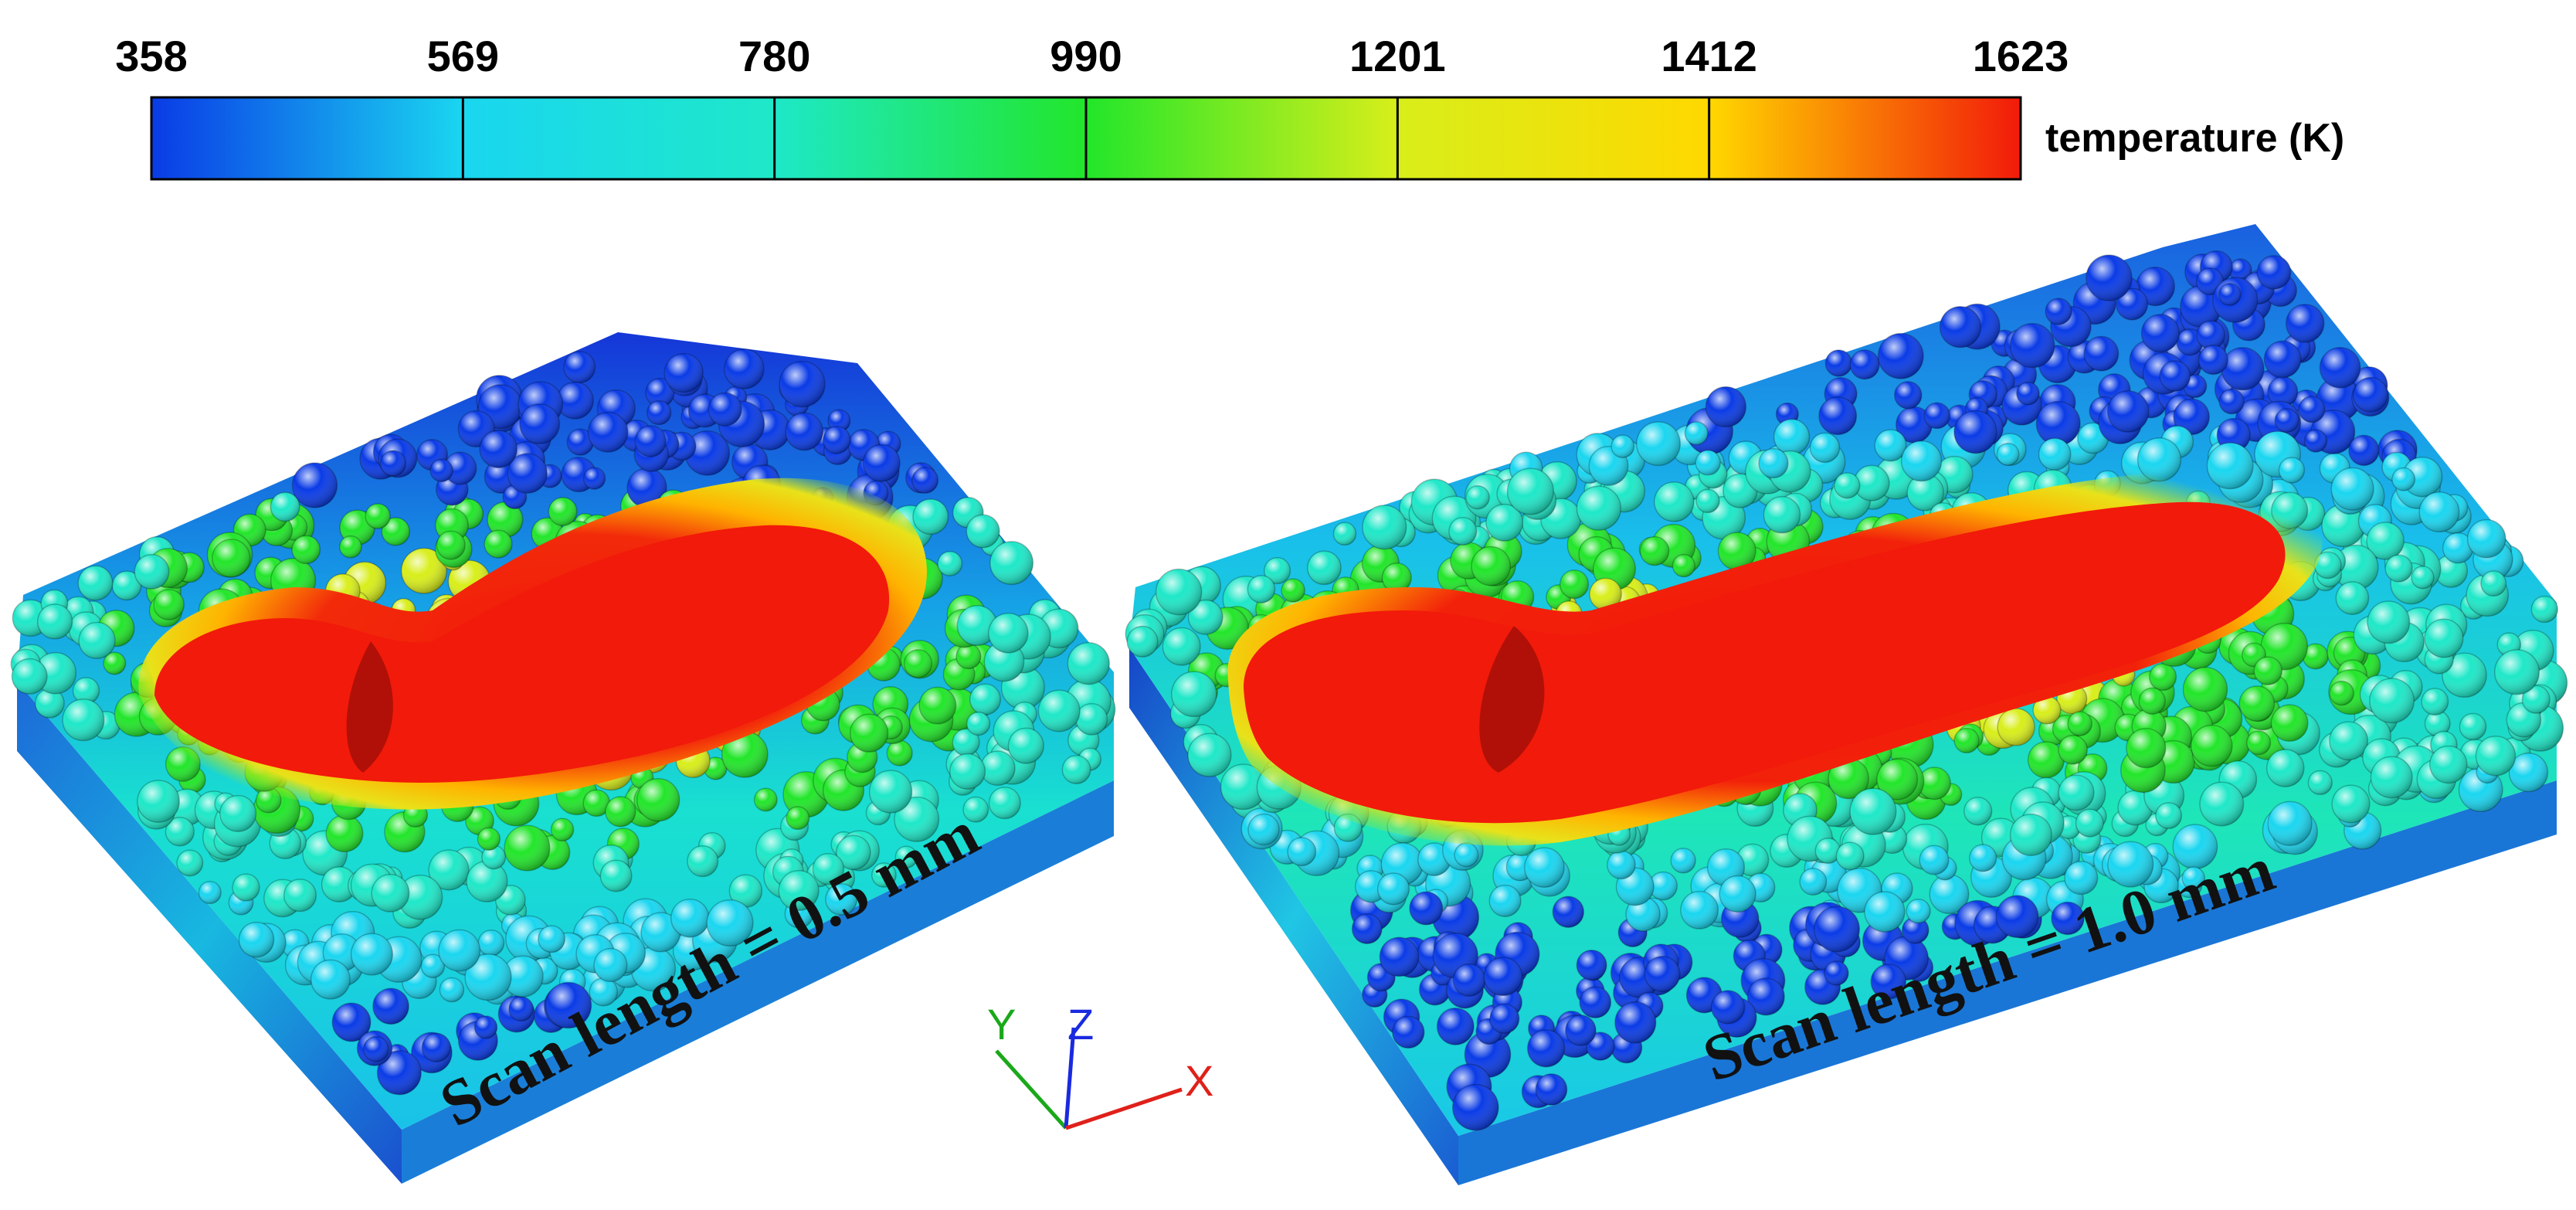  Describe the element at coordinates (1512, 699) in the screenshot. I see `keyhole-shadow-right` at that location.